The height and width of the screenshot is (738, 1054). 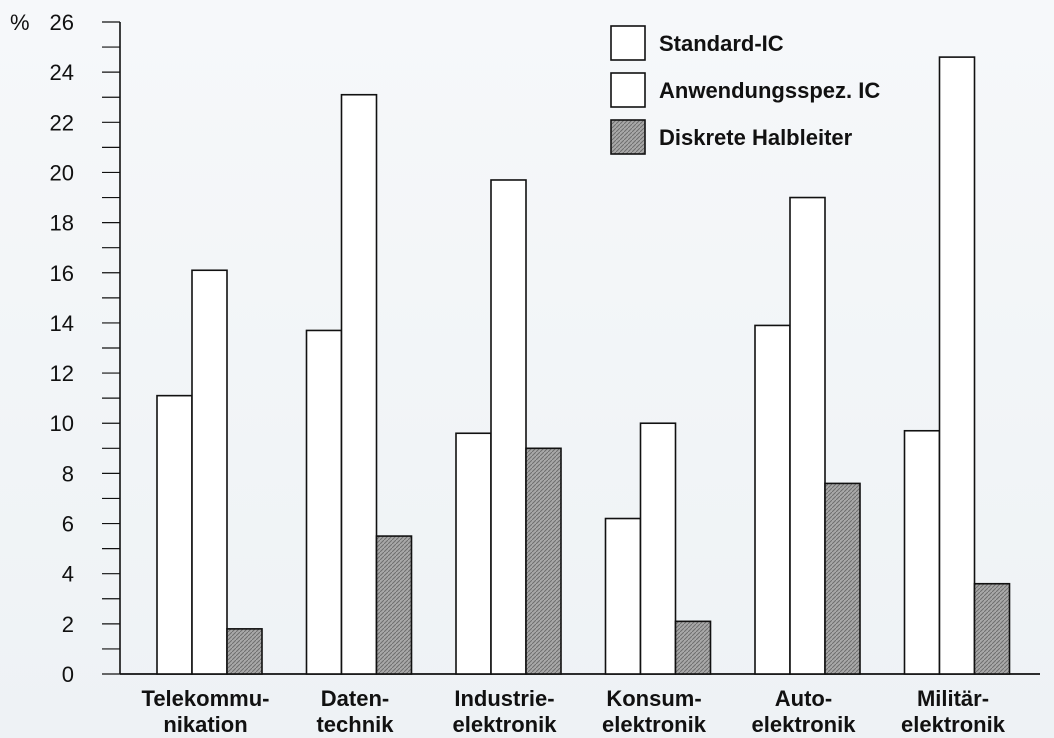 What do you see at coordinates (62, 172) in the screenshot?
I see `y-tick-label: 20` at bounding box center [62, 172].